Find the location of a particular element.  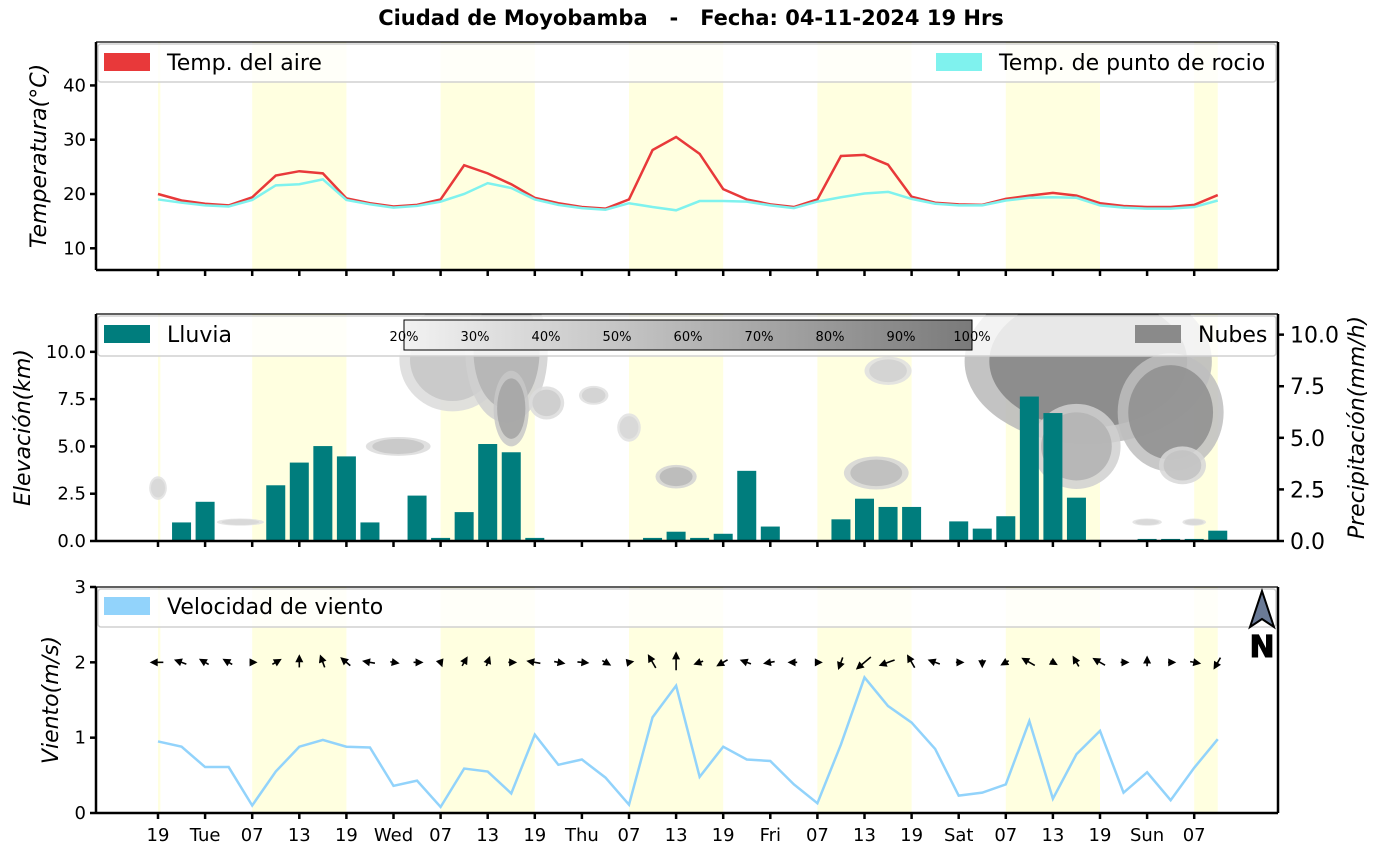

y-axis-label-temperature: Temperatura(°C) is located at coordinates (39, 156).